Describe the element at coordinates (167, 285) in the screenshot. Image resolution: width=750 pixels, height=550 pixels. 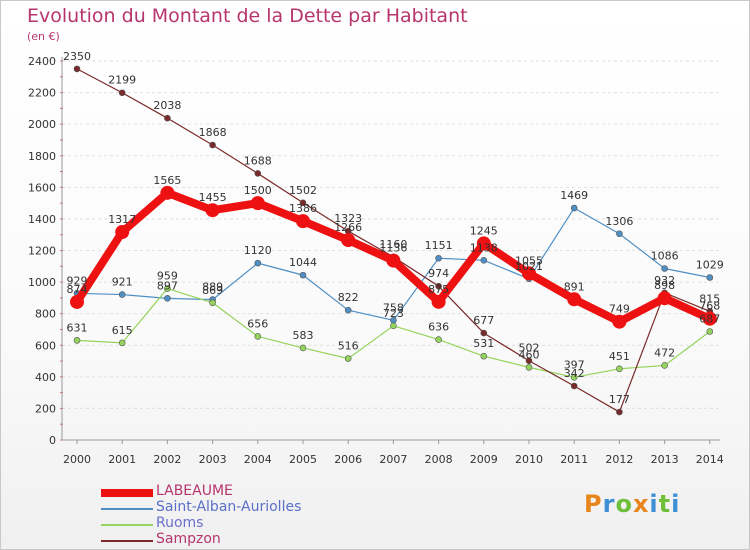
I see `data-label: 897` at that location.